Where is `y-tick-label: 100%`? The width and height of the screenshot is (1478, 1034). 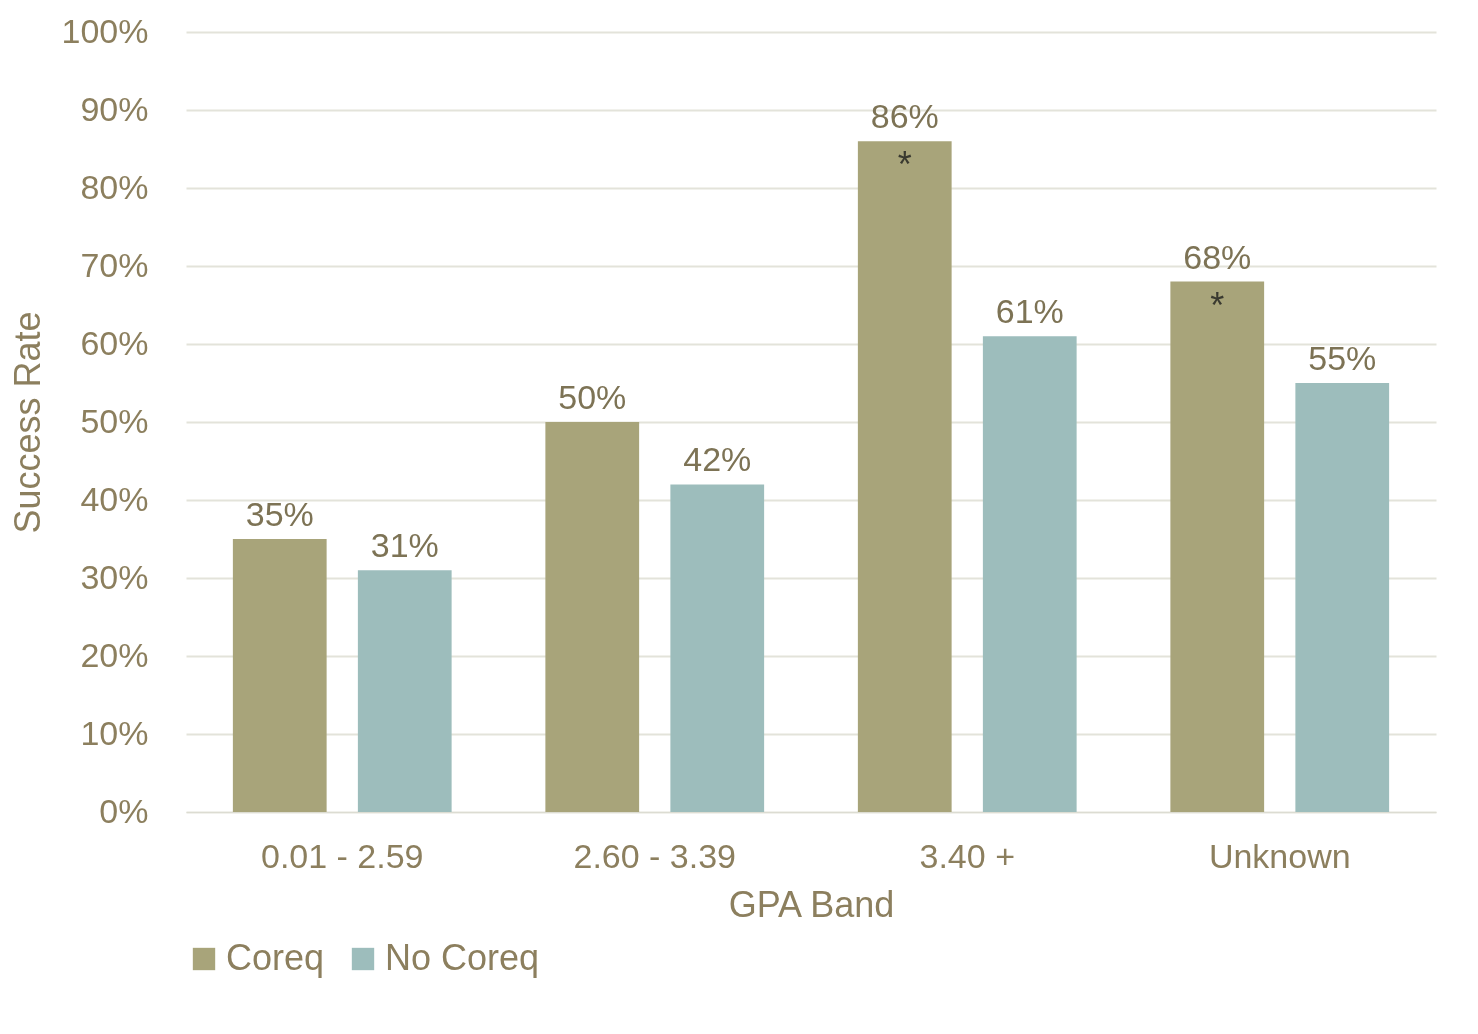 y-tick-label: 100% is located at coordinates (105, 30).